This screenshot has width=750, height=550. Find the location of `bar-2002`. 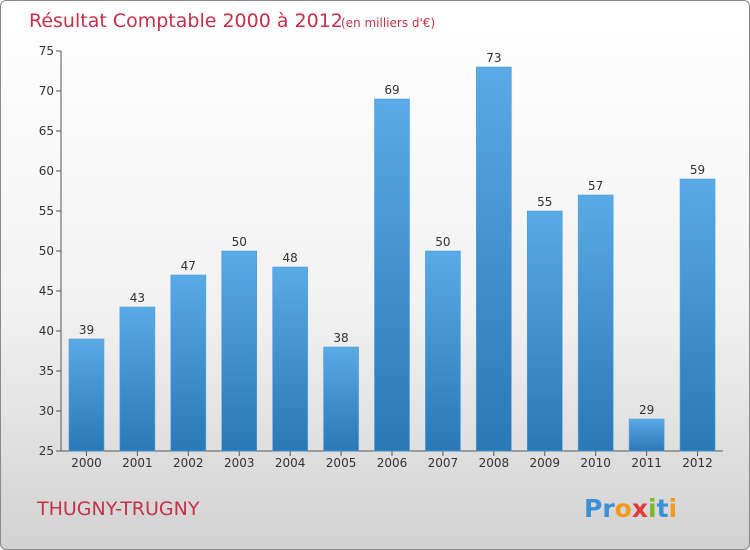

bar-2002 is located at coordinates (188, 363).